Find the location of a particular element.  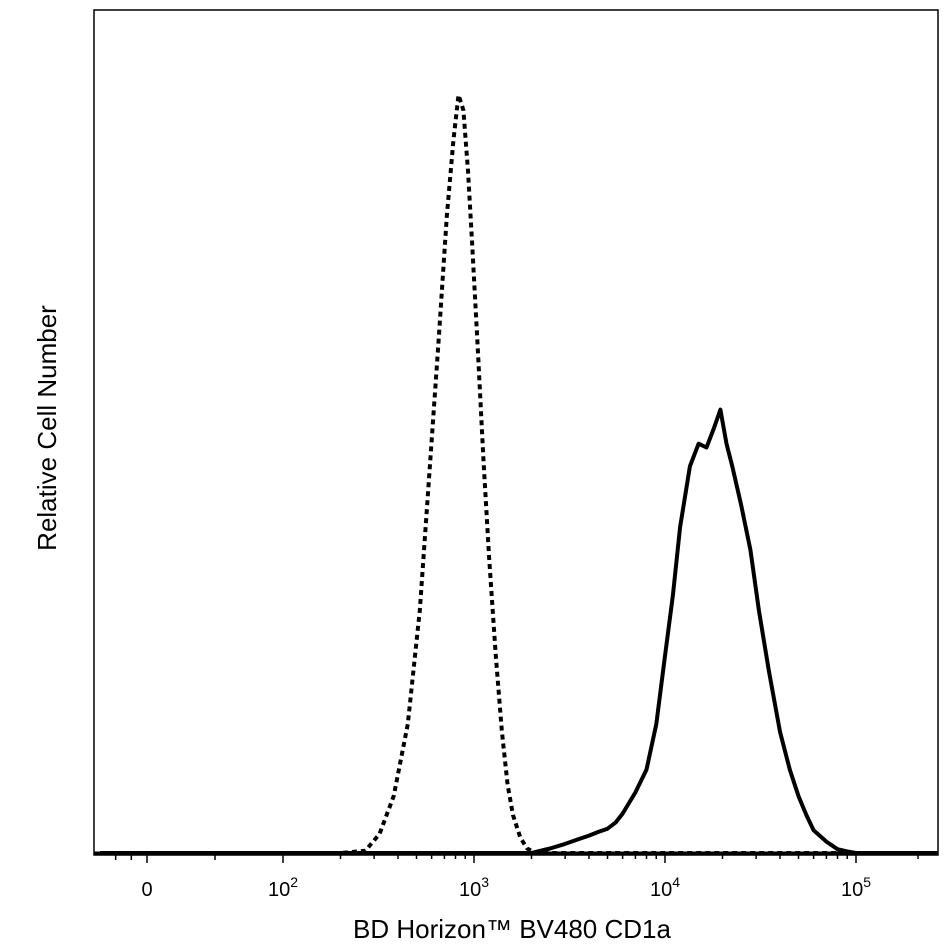

x-tick-label: 10⁴ is located at coordinates (665, 887).